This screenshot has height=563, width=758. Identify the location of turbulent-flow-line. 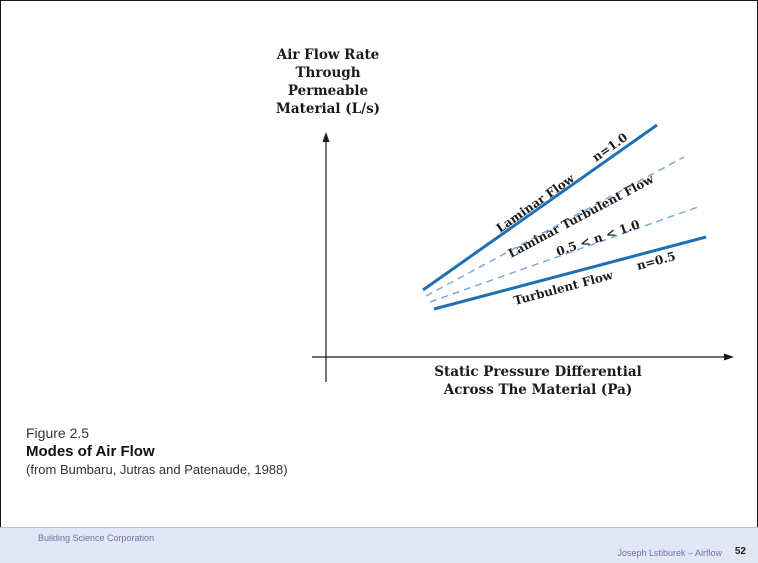
(570, 273).